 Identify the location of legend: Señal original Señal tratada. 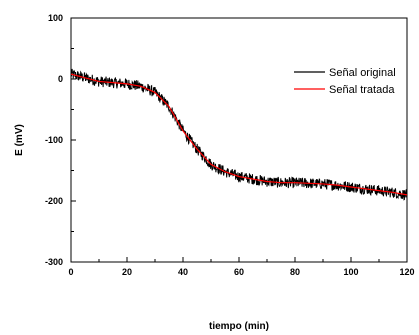
(345, 81).